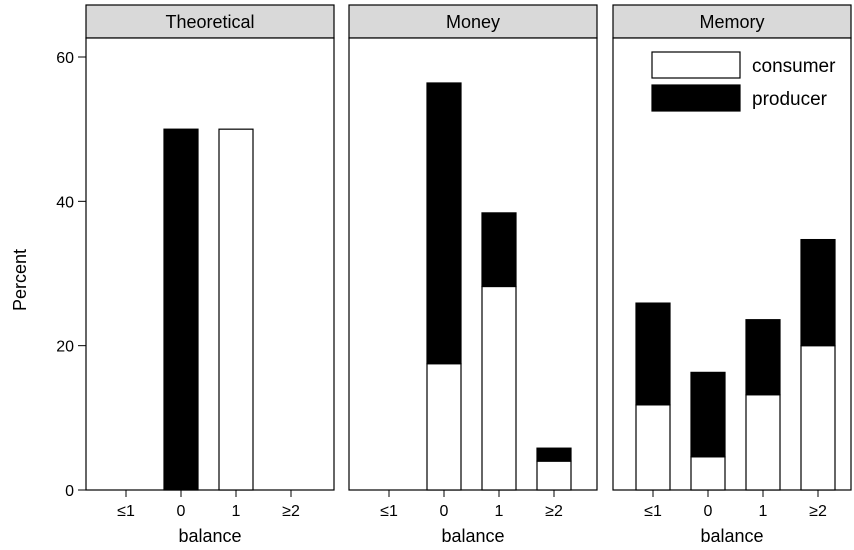 The image size is (854, 550). I want to click on facet-strip-title: Money, so click(473, 22).